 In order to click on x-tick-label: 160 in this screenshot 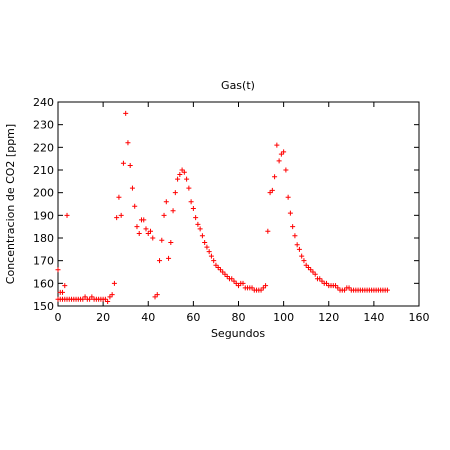, I will do `click(419, 317)`.